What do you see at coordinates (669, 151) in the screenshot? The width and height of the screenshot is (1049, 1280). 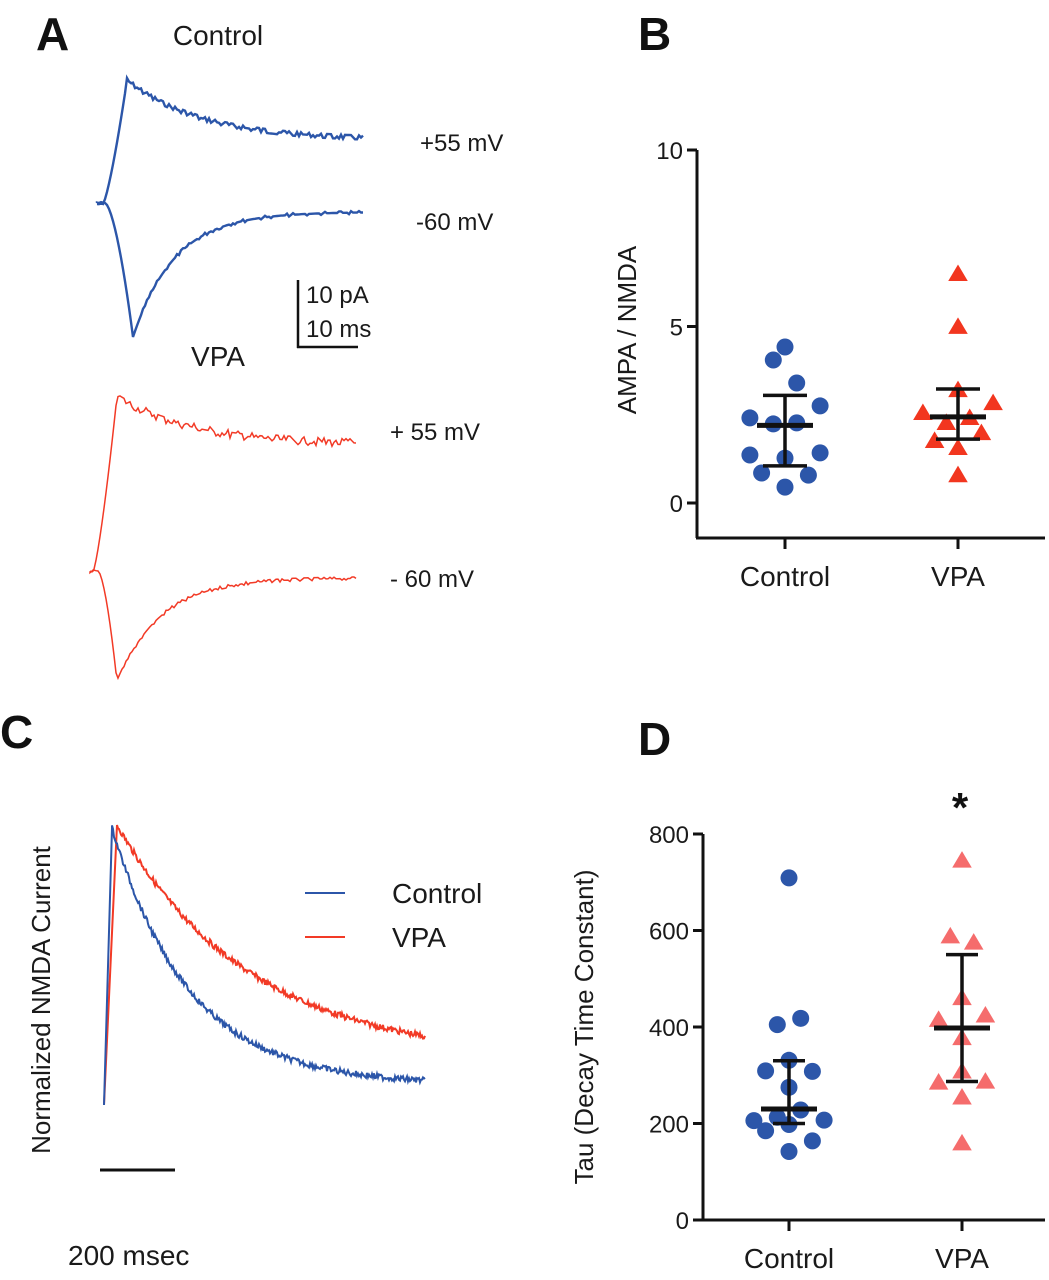 I see `b-ytick-label: 10` at bounding box center [669, 151].